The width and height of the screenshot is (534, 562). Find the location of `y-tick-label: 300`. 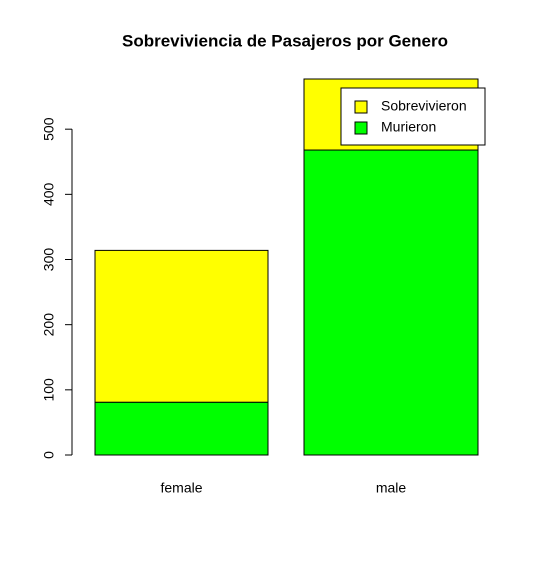

y-tick-label: 300 is located at coordinates (49, 260).